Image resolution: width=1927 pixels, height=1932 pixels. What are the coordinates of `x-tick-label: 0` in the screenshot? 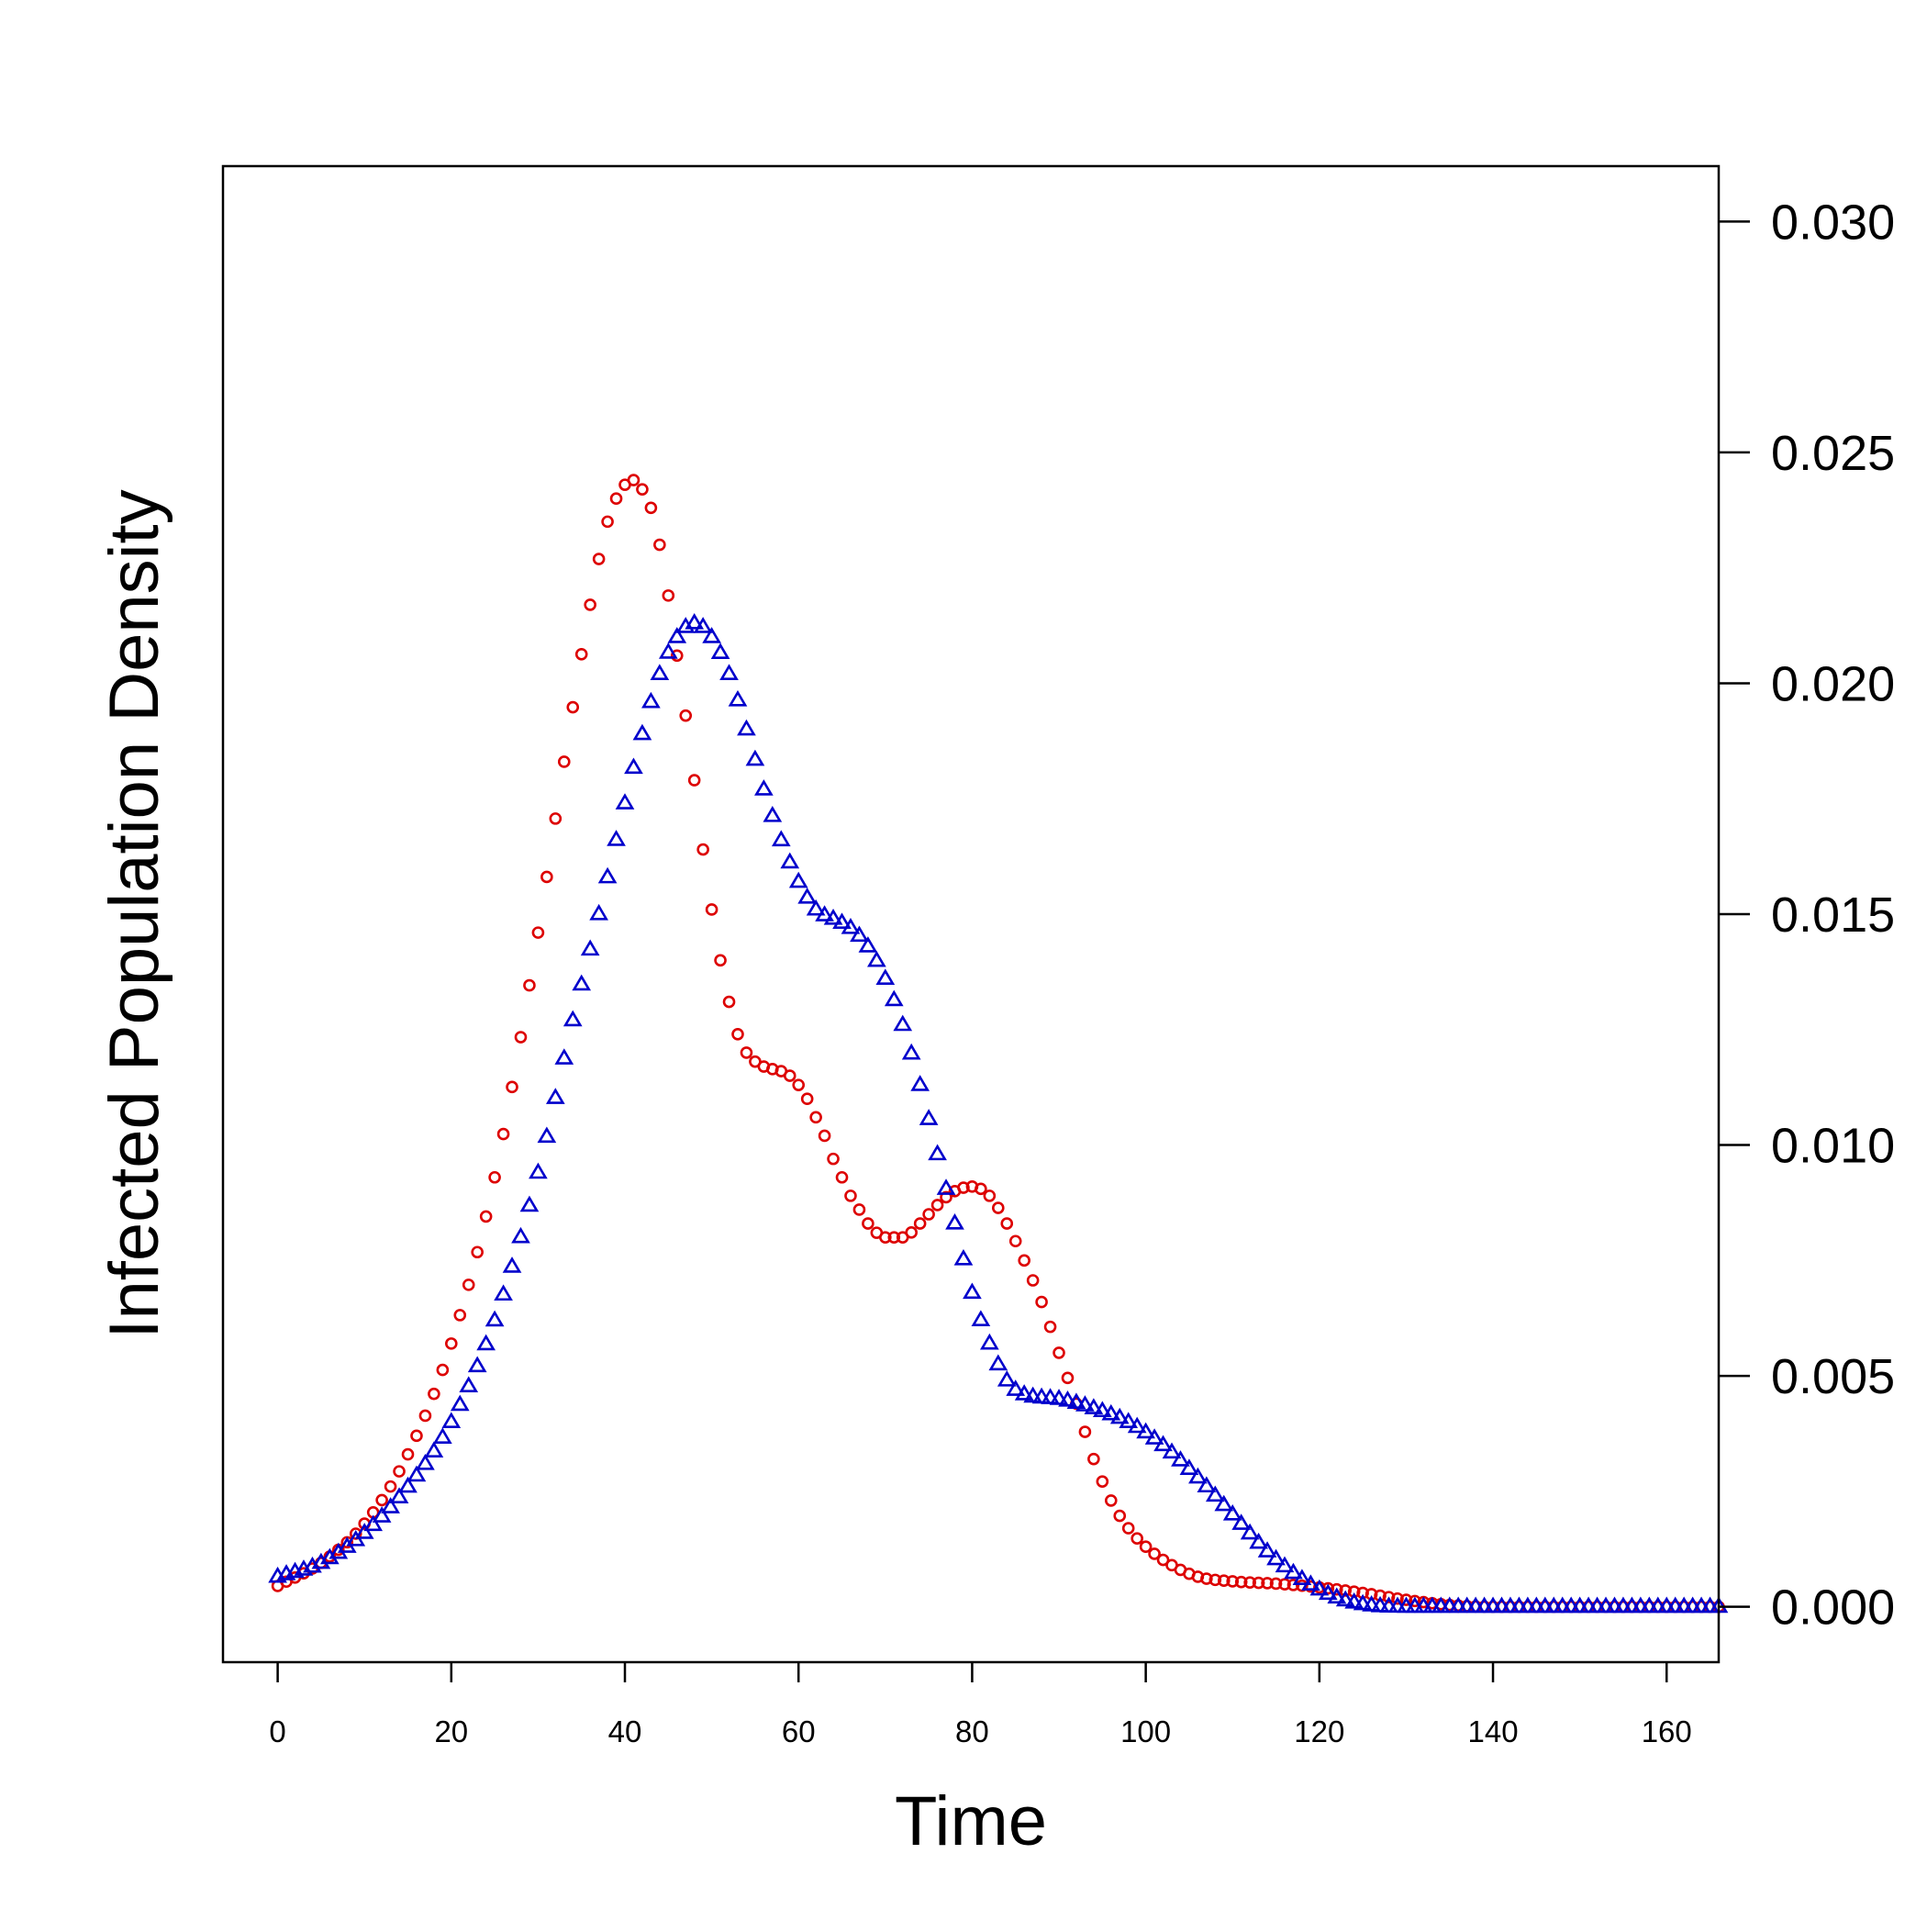 It's located at (277, 1731).